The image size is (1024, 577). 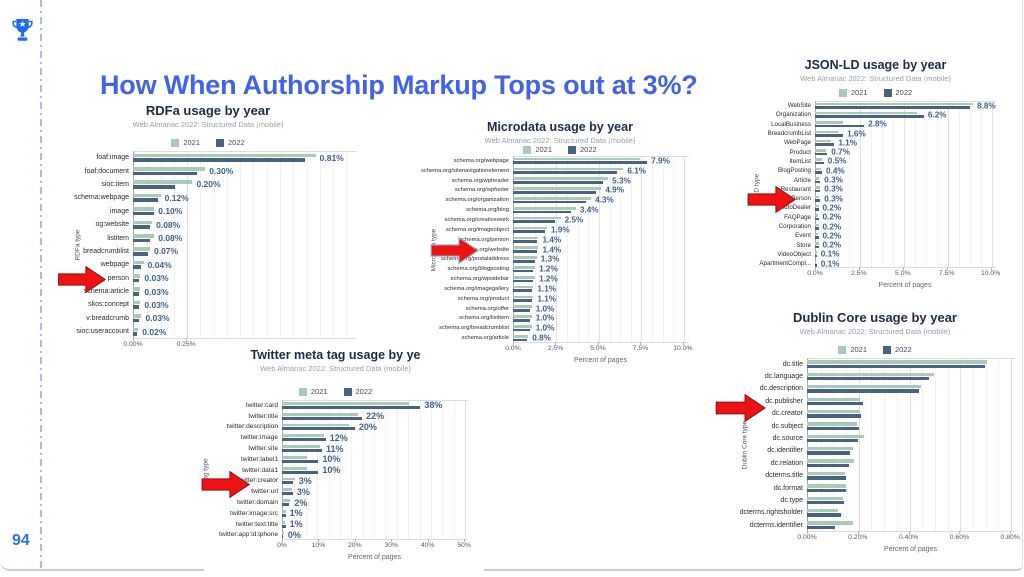 I want to click on row-label: schema.org/offer, so click(x=487, y=308).